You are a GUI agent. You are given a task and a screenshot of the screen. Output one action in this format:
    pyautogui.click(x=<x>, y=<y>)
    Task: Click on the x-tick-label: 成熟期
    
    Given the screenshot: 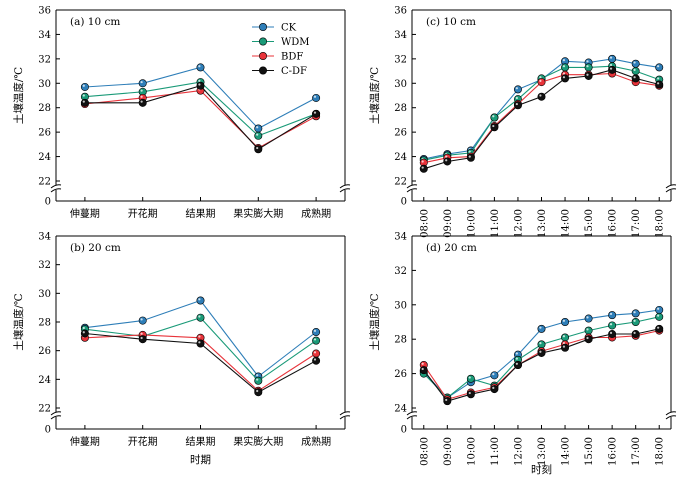 What is the action you would take?
    pyautogui.click(x=316, y=441)
    